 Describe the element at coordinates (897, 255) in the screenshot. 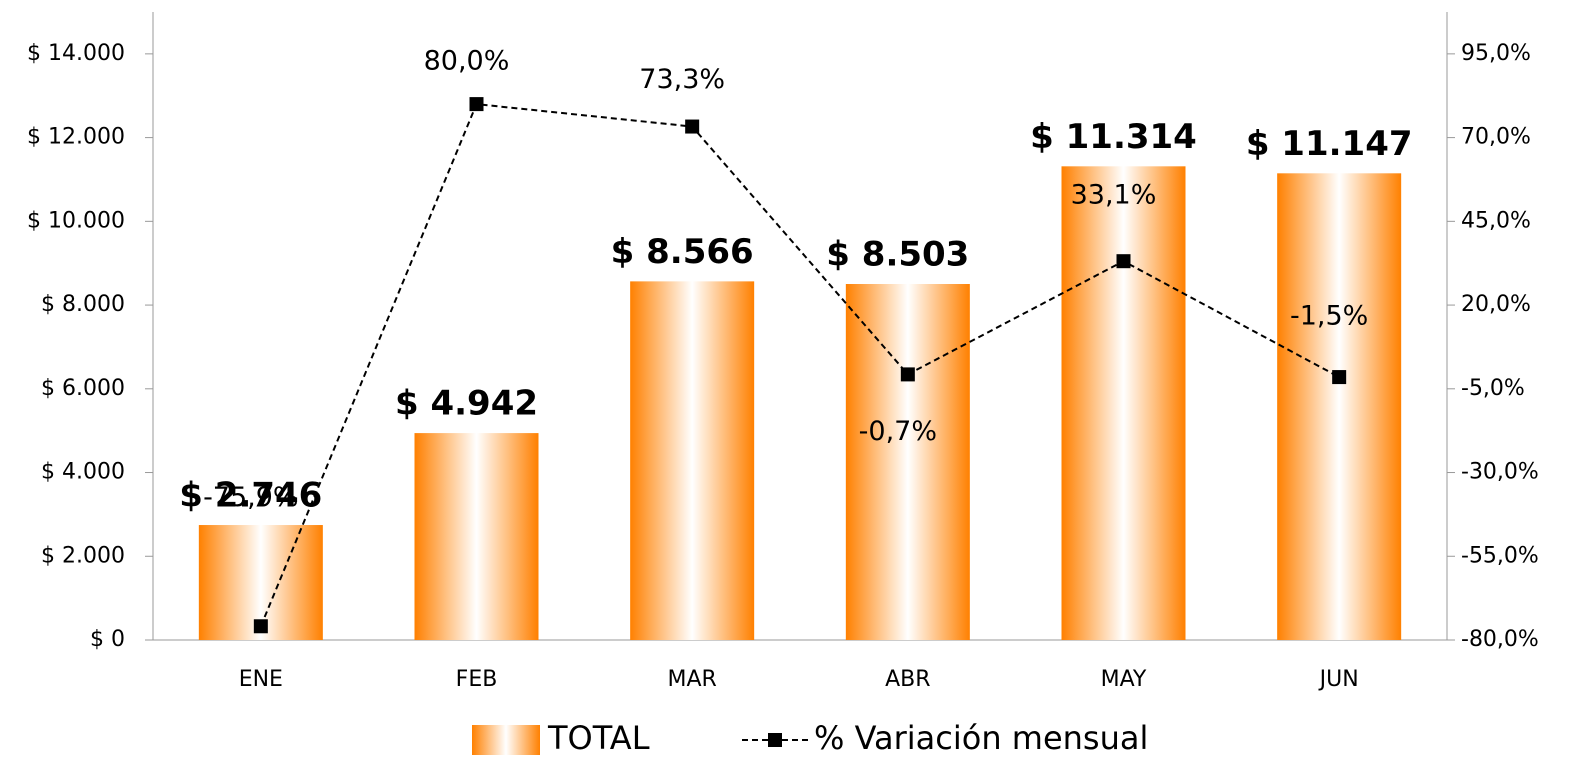

I see `bar-value-label: $ 8.503` at that location.